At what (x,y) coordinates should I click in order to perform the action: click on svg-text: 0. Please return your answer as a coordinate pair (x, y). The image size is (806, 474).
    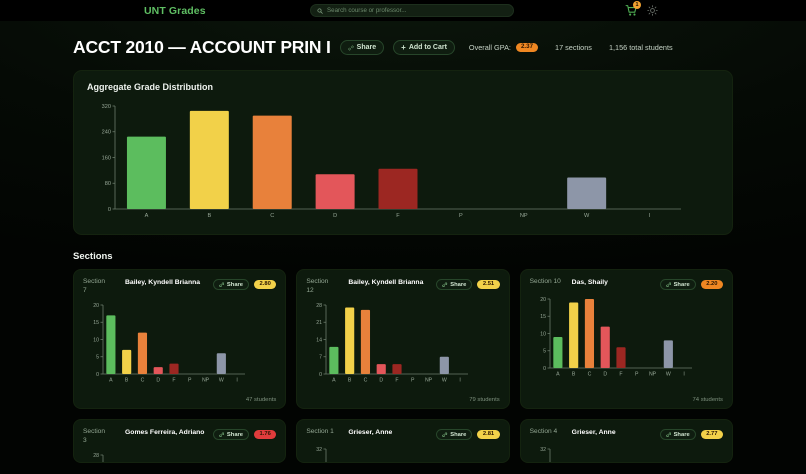
    Looking at the image, I should click on (320, 375).